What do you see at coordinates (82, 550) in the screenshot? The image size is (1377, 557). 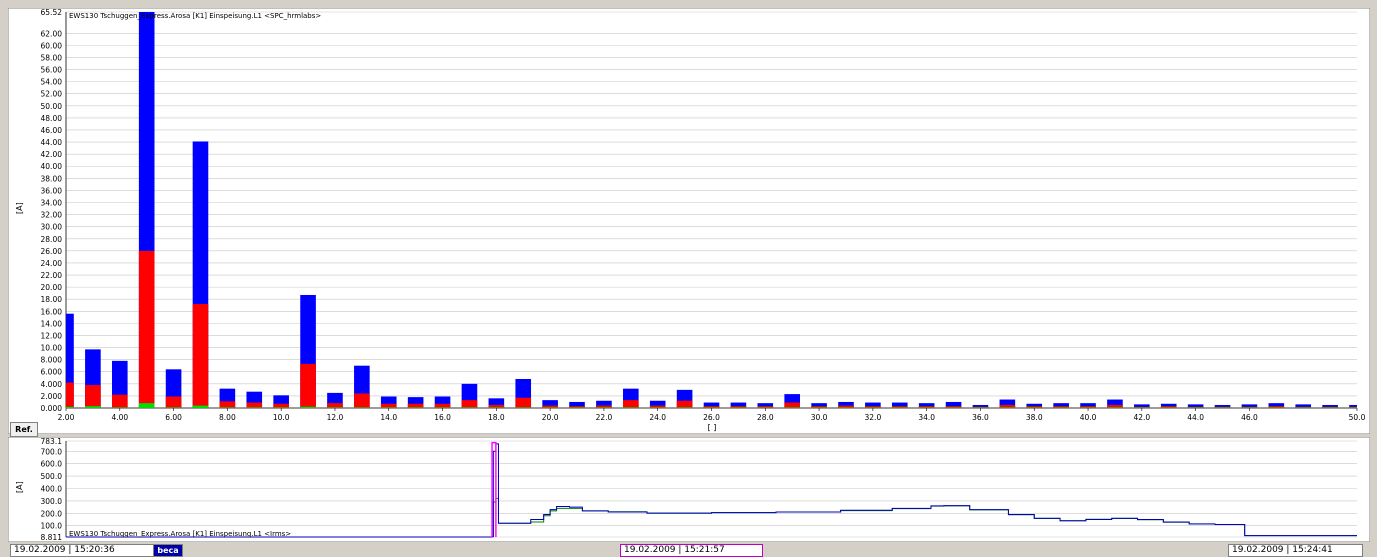 I see `status-start-time: 19.02.2009 | 15:20:36` at bounding box center [82, 550].